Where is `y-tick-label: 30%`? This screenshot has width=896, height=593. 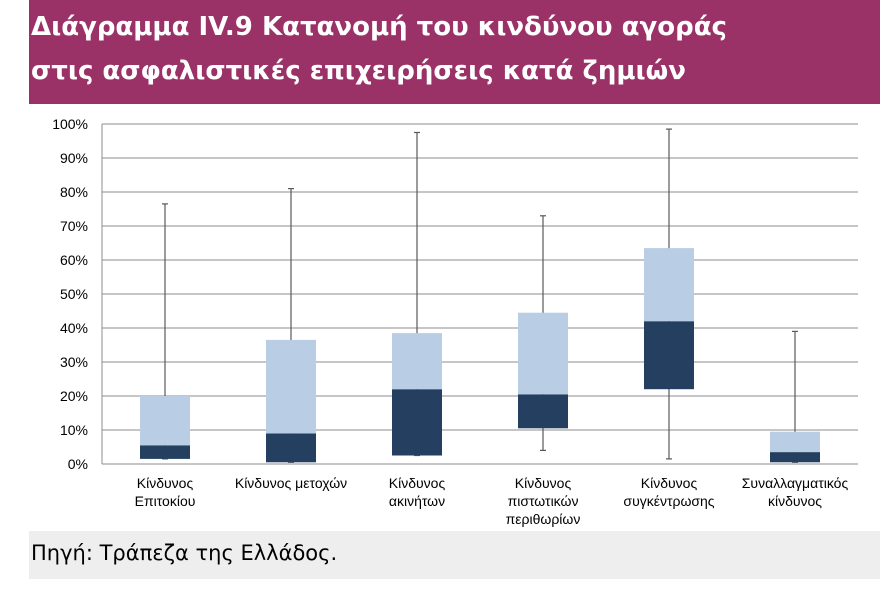 y-tick-label: 30% is located at coordinates (74, 362).